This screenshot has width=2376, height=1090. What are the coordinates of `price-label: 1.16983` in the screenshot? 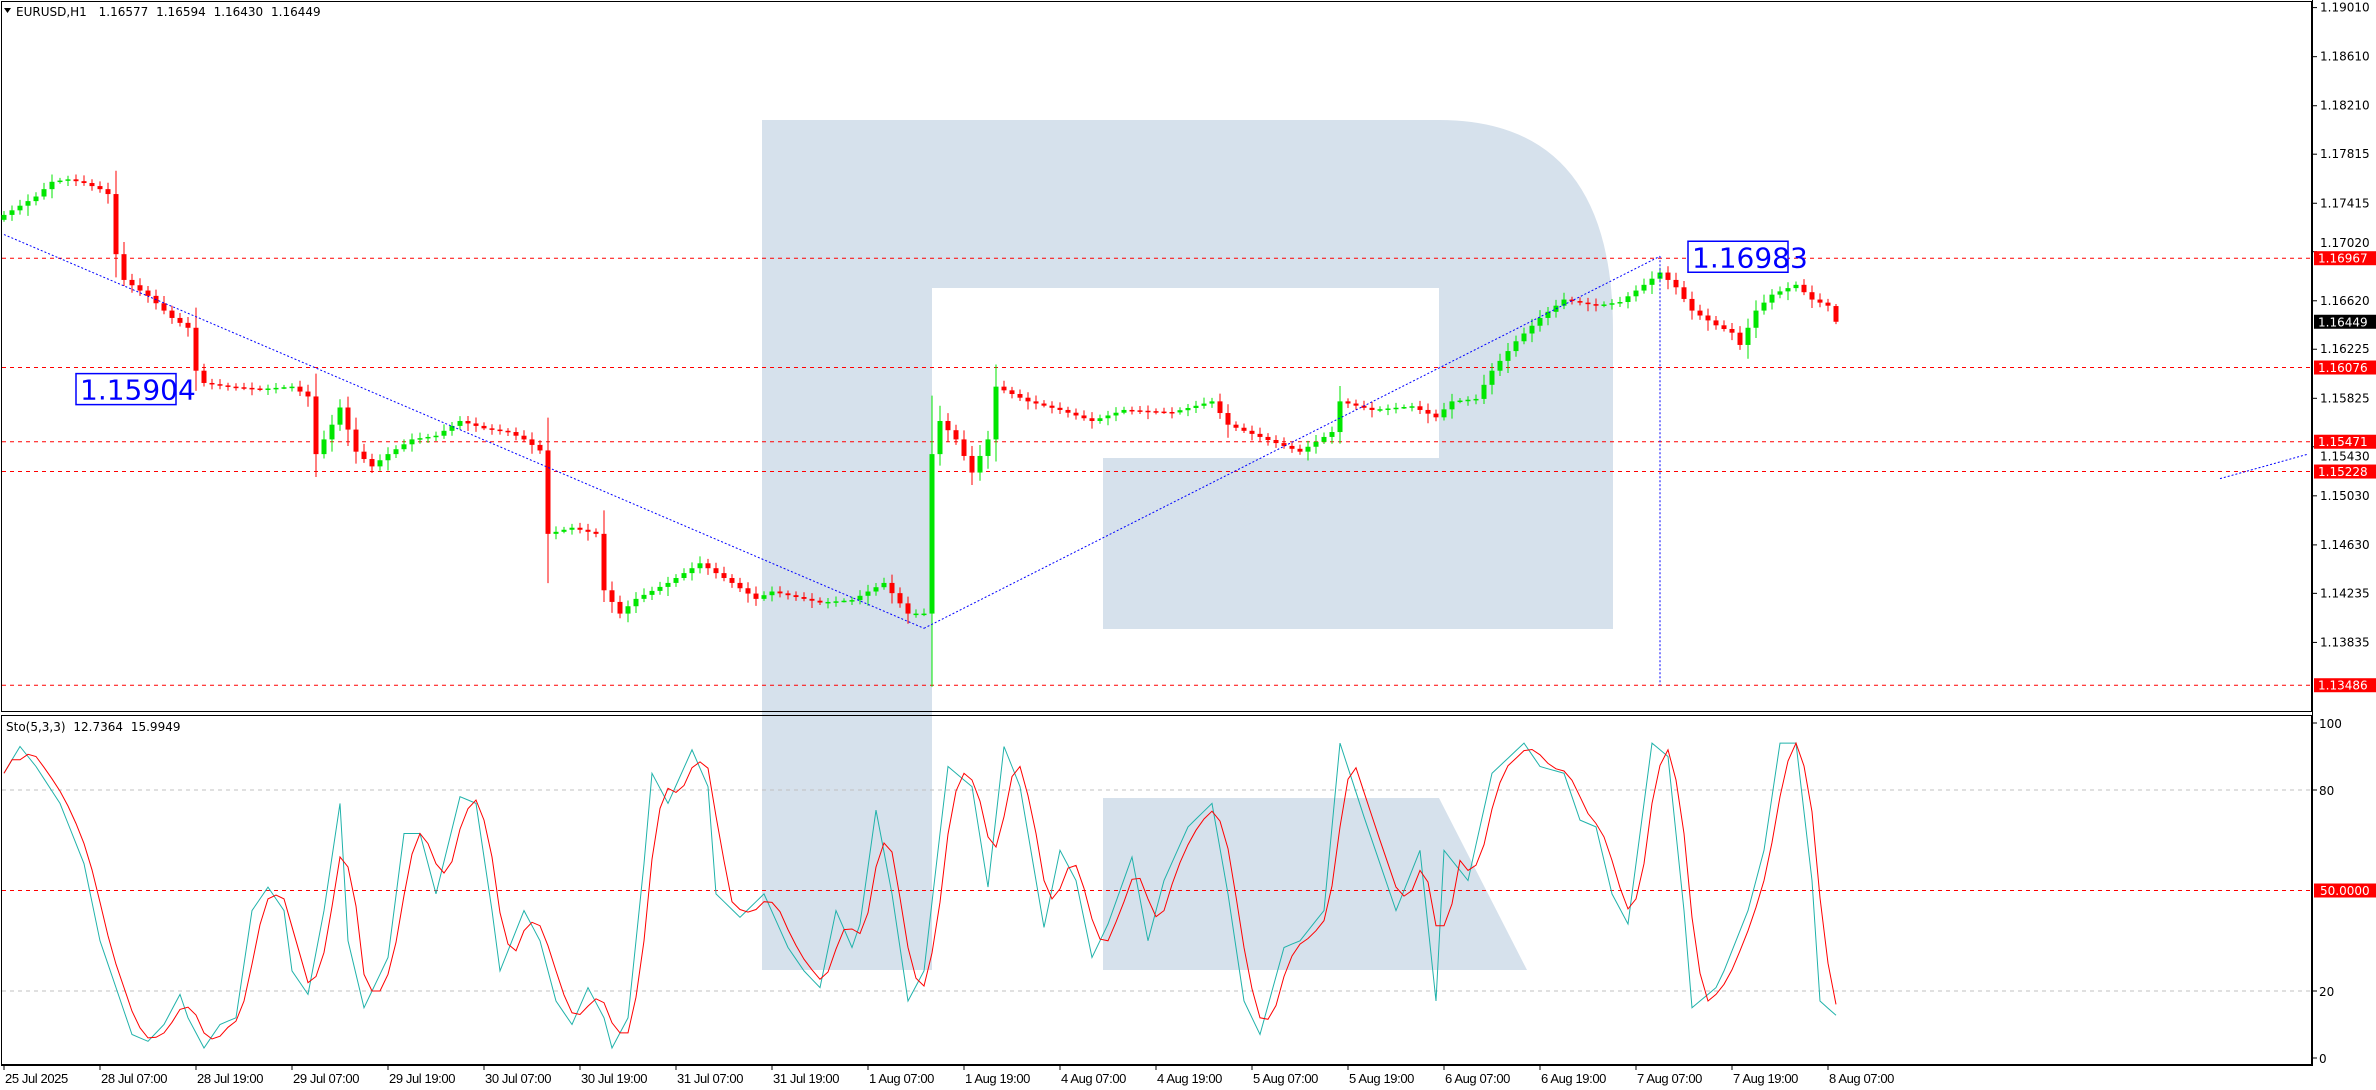 It's located at (1747, 257).